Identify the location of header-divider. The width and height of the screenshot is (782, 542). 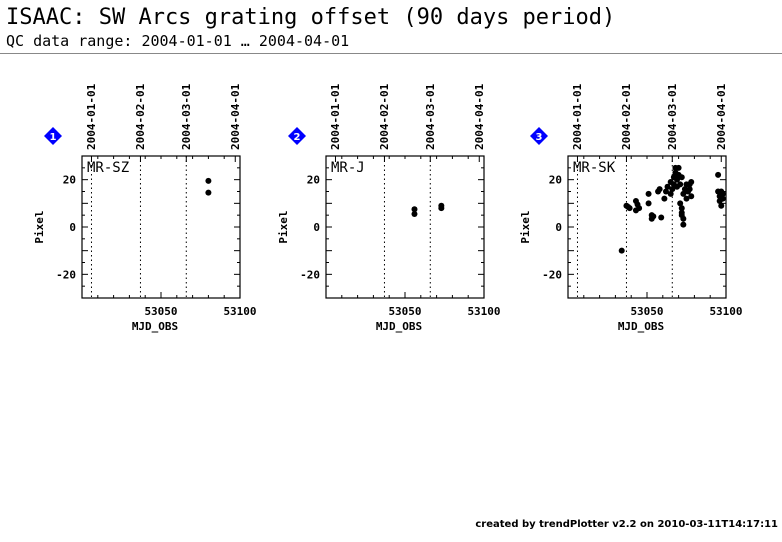
(391, 53).